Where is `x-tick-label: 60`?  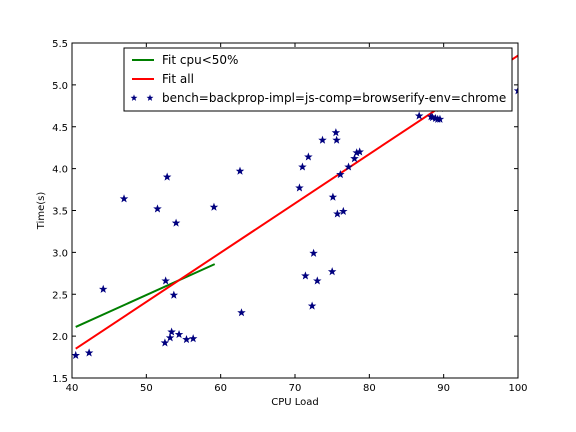 x-tick-label: 60 is located at coordinates (220, 388).